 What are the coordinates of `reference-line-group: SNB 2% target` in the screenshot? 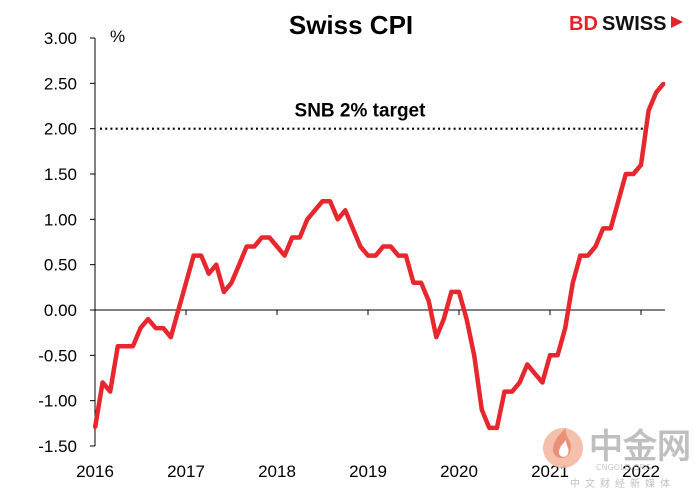 It's located at (375, 115).